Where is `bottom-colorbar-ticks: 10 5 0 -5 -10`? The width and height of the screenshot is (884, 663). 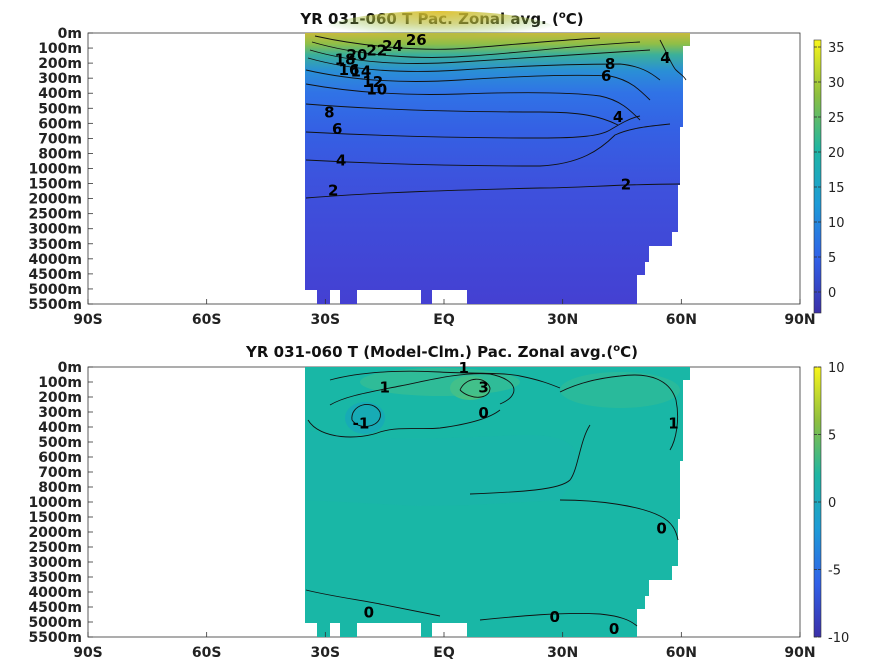 bottom-colorbar-ticks: 10 5 0 -5 -10 is located at coordinates (831, 503).